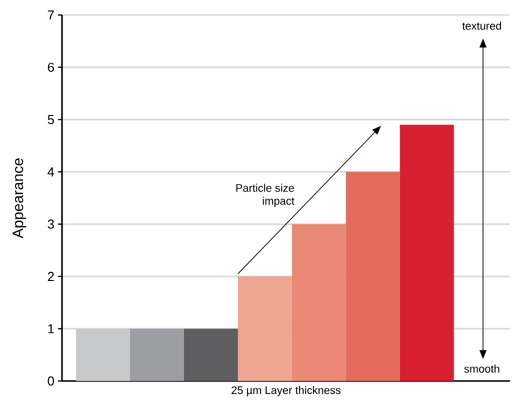 The image size is (515, 401). Describe the element at coordinates (19, 198) in the screenshot. I see `y-axis-title: Appearance` at that location.